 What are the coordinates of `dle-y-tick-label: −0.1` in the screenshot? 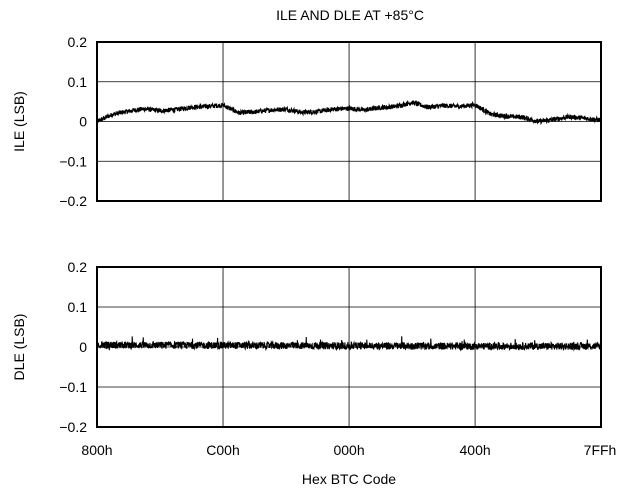 It's located at (73, 387).